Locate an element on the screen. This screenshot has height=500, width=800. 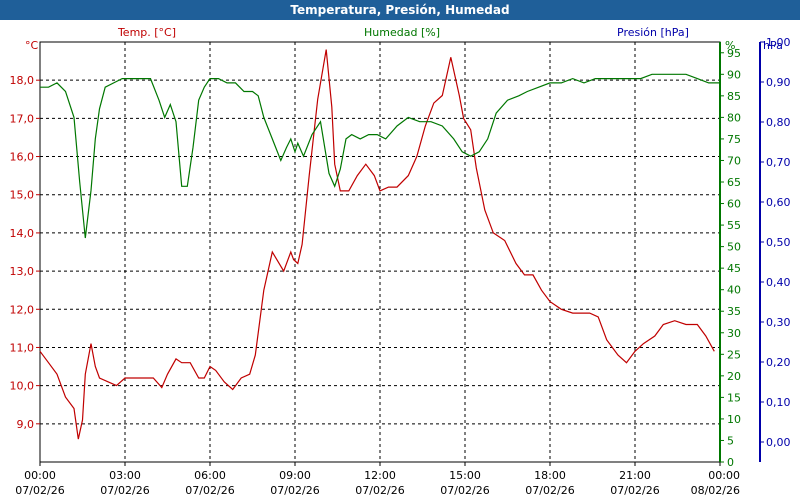
humidity-tick-label: 90 is located at coordinates (734, 74).